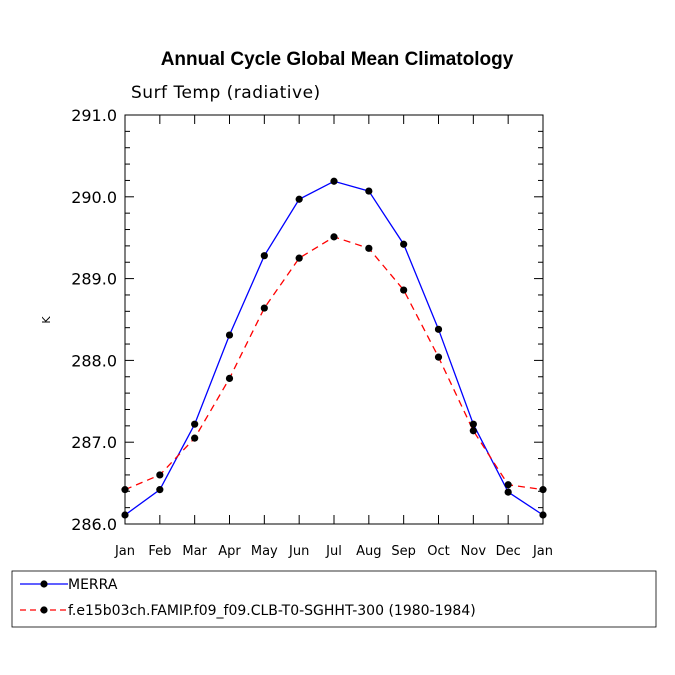  I want to click on legend-box, so click(334, 599).